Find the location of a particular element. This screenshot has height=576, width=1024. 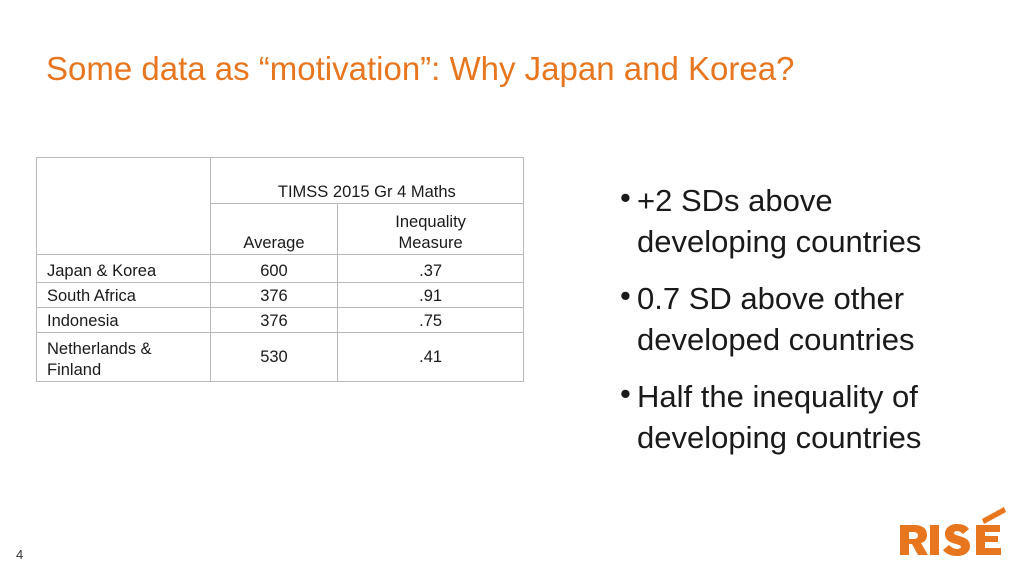

bullet-item: • 0.7 SD above other developed countries is located at coordinates (820, 319).